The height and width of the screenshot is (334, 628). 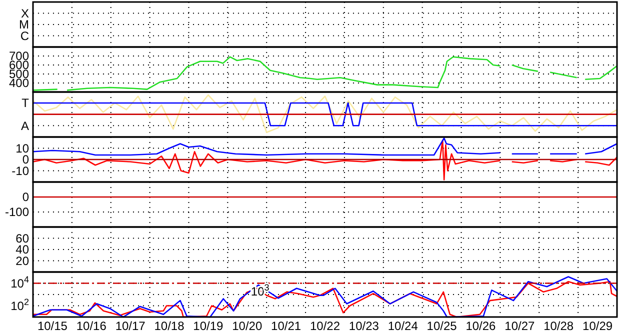 What do you see at coordinates (286, 326) in the screenshot?
I see `x-tick-label: 10/21` at bounding box center [286, 326].